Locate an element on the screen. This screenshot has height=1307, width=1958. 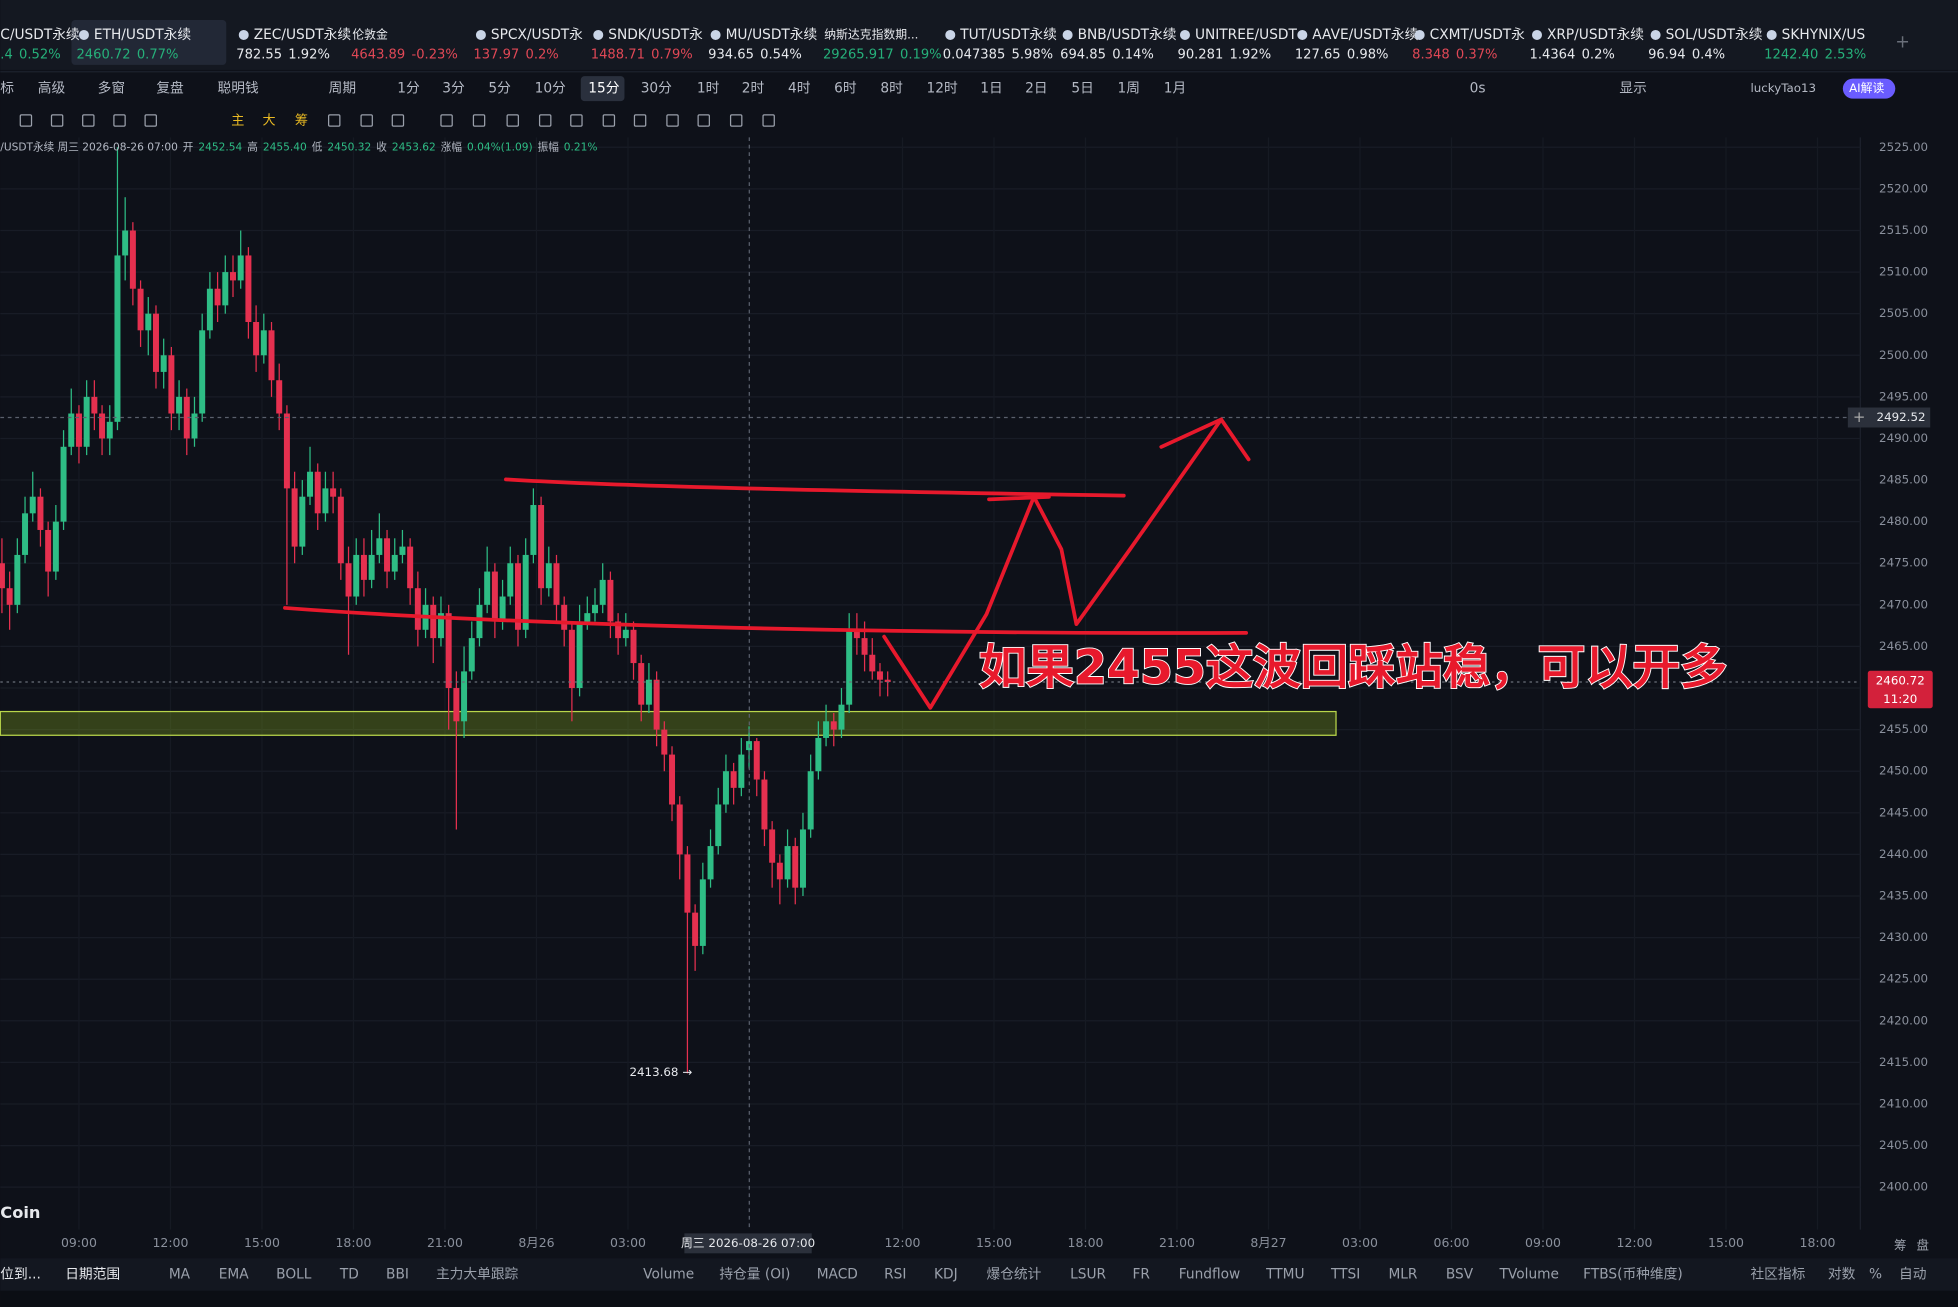
y-tick-label: 2525.00 is located at coordinates (1903, 147).